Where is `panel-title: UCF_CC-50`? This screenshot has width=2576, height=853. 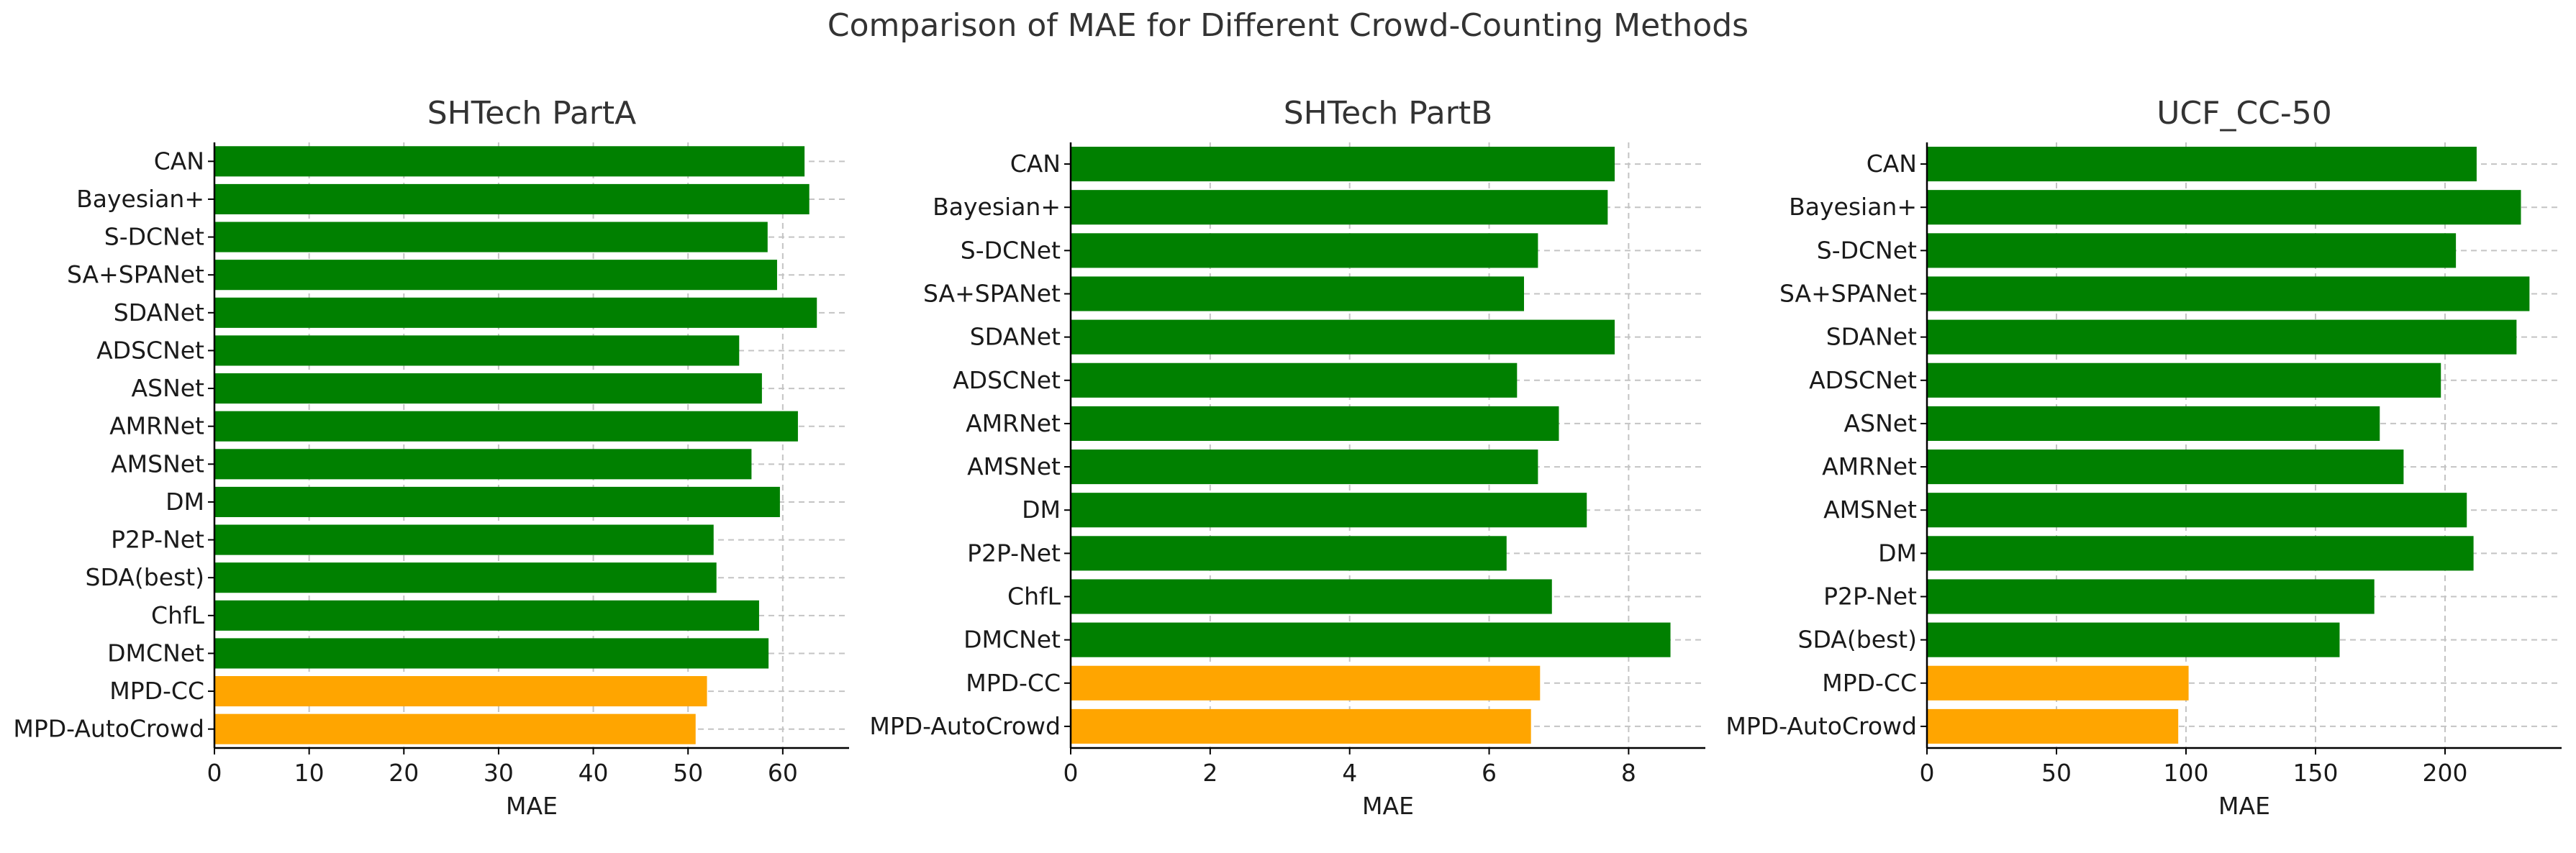
panel-title: UCF_CC-50 is located at coordinates (2244, 113).